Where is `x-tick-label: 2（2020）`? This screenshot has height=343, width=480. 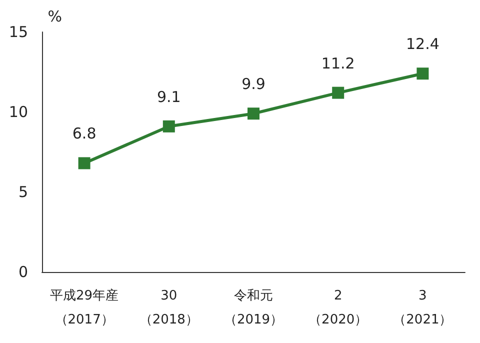
x-tick-label: 2（2020） is located at coordinates (338, 308).